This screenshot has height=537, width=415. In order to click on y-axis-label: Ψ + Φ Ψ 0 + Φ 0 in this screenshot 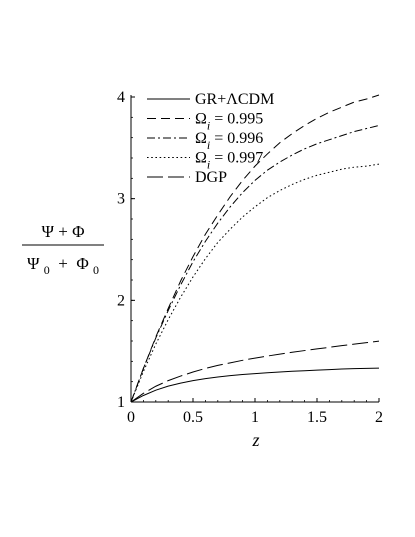, I will do `click(63, 250)`.